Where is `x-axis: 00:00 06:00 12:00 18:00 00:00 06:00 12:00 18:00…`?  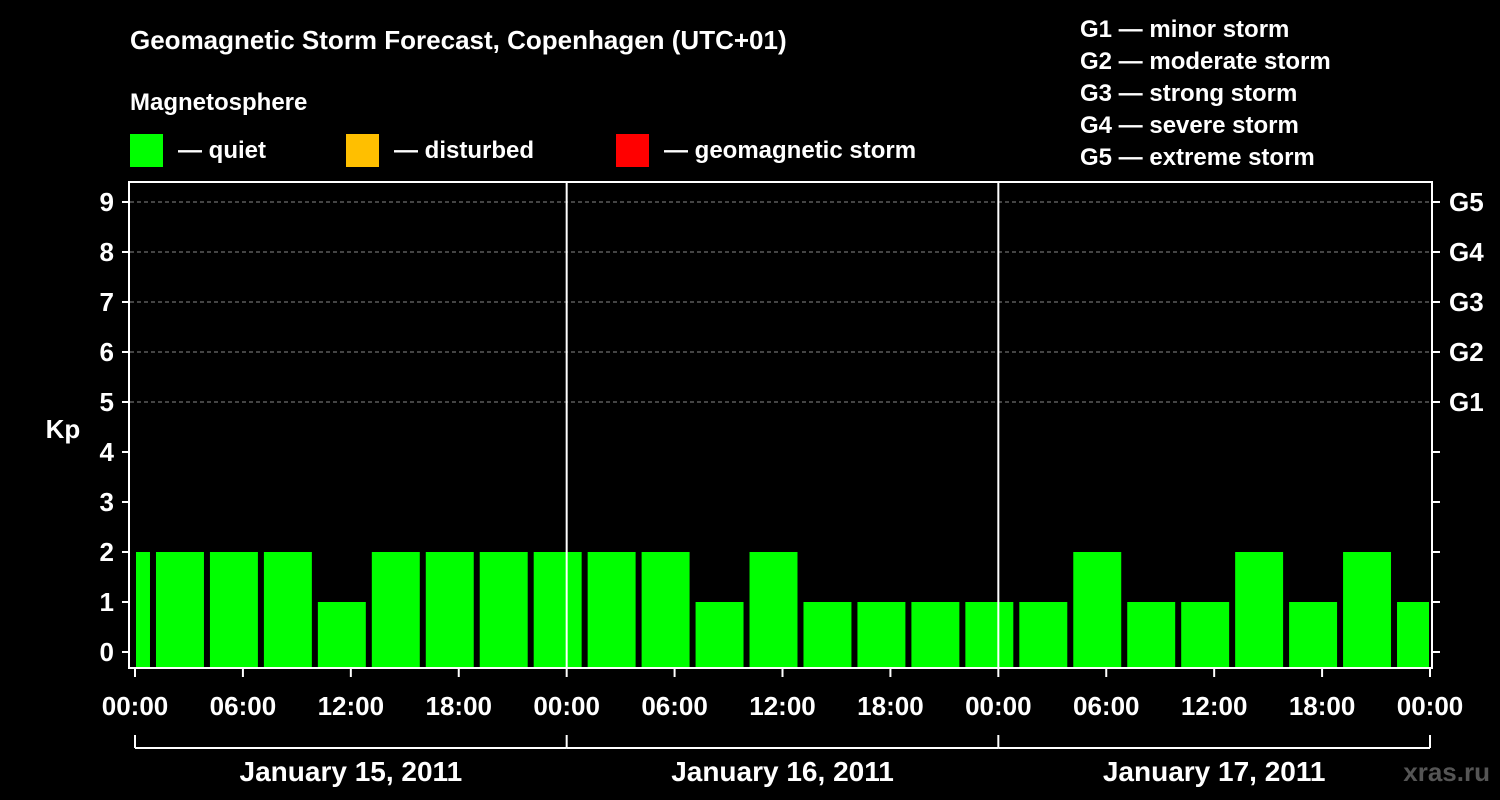
x-axis: 00:00 06:00 12:00 18:00 00:00 06:00 12:00 18:00… is located at coordinates (783, 695).